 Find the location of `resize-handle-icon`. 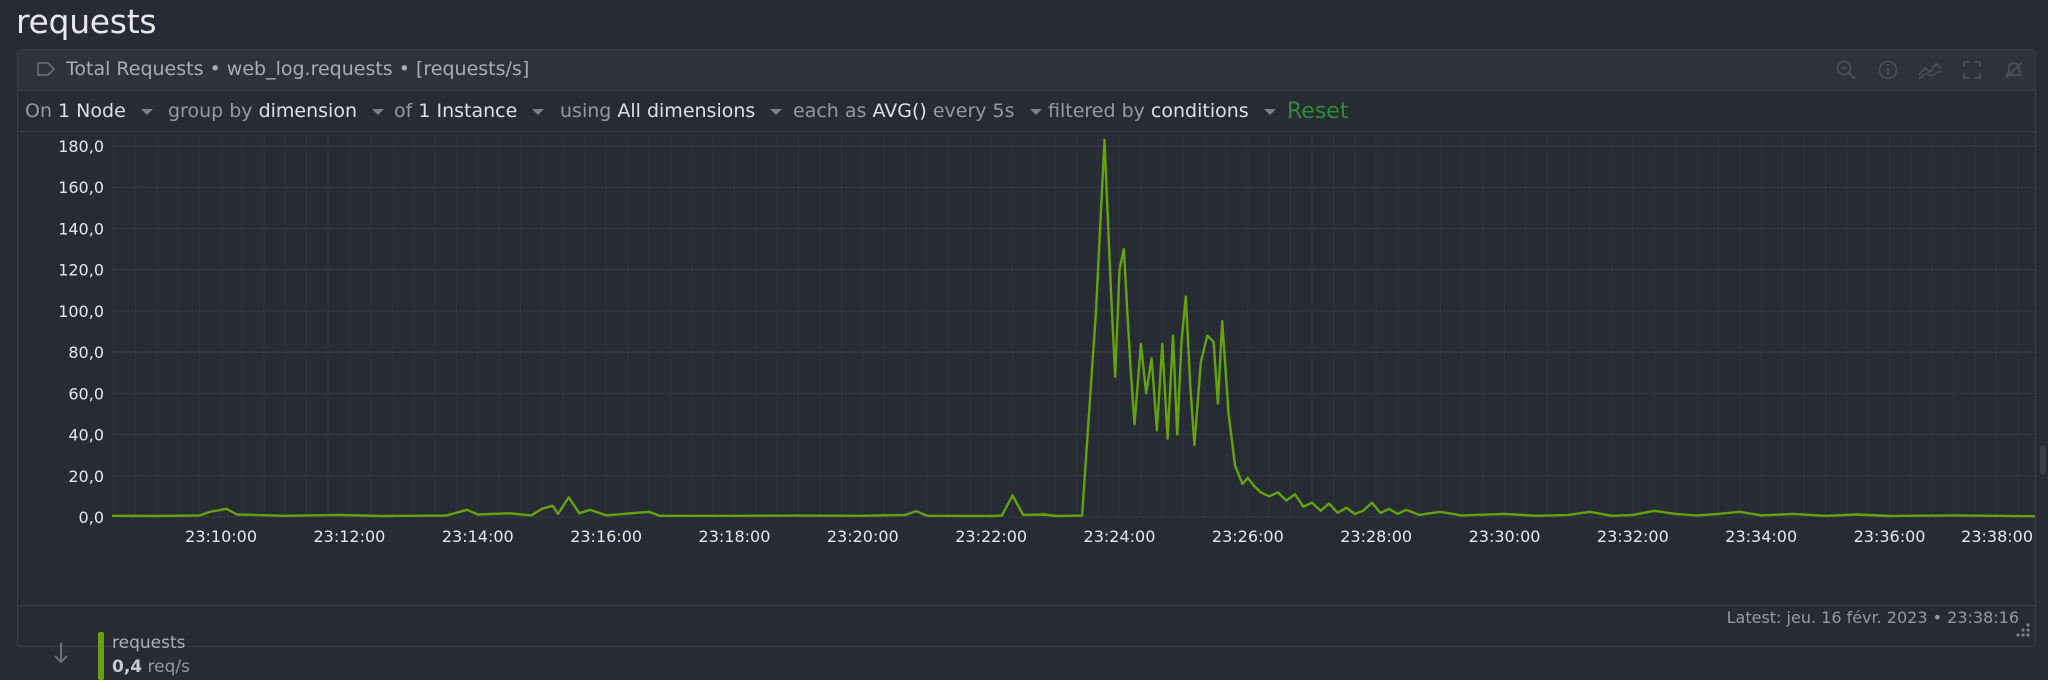

resize-handle-icon is located at coordinates (2022, 631).